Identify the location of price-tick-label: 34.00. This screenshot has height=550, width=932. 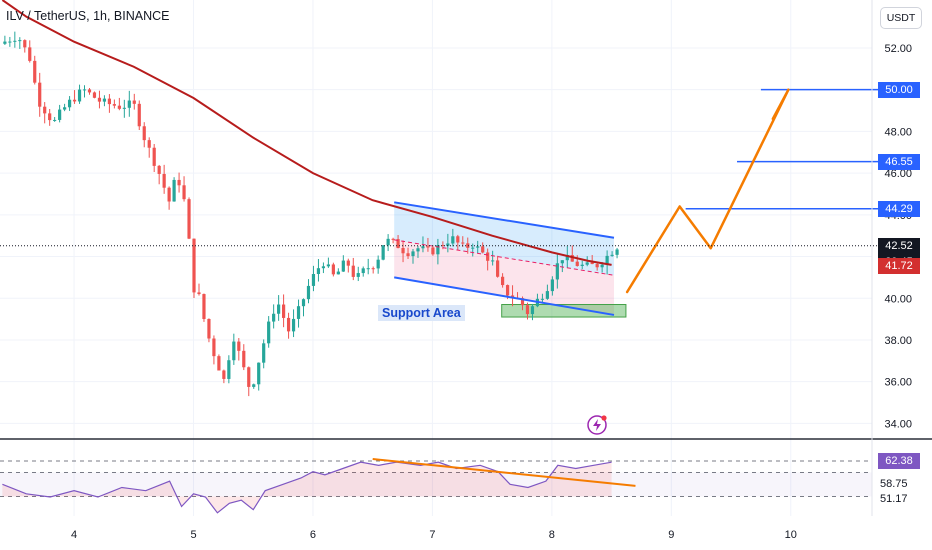
(898, 424).